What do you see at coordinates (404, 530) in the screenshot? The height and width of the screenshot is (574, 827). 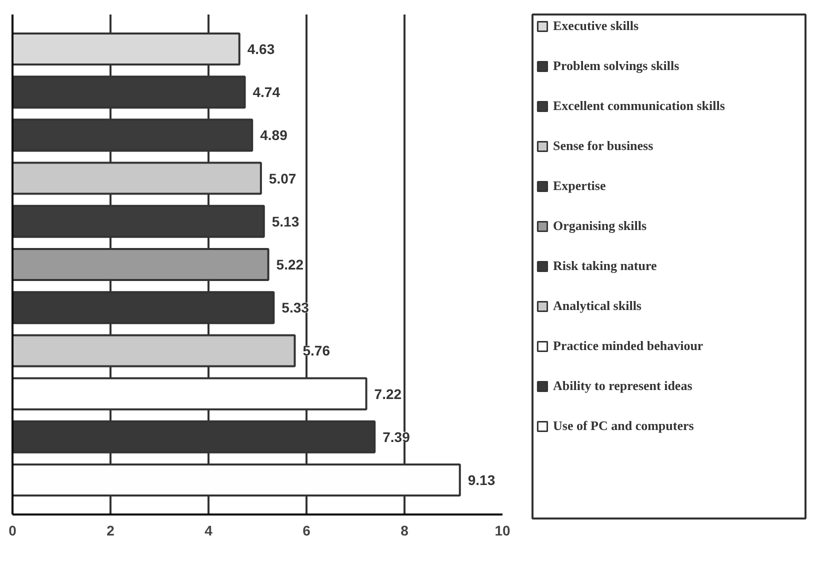 I see `x-tick-label: 8` at bounding box center [404, 530].